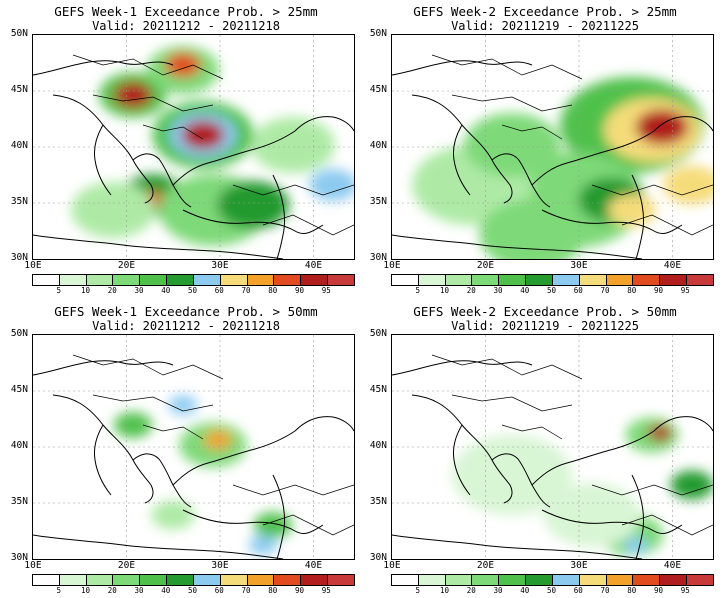  What do you see at coordinates (545, 311) in the screenshot?
I see `panel-title: GEFS Week-2 Exceedance Prob. > 50mm` at bounding box center [545, 311].